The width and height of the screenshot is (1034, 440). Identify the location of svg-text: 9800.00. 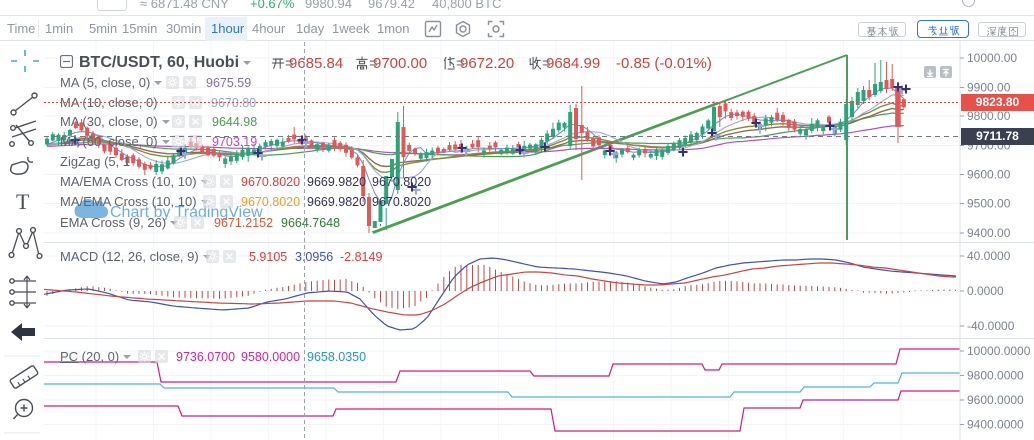
(989, 116).